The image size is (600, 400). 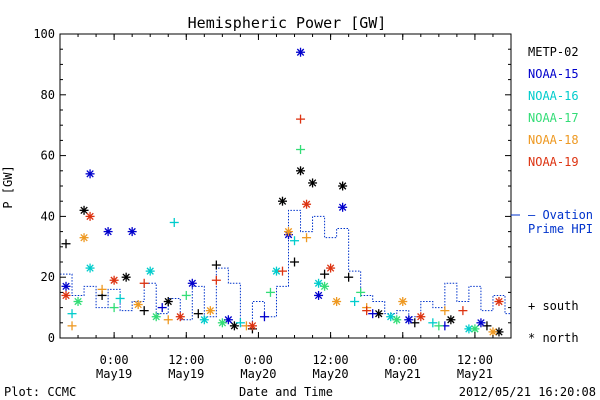 What do you see at coordinates (553, 52) in the screenshot?
I see `legend-entry: METP-02` at bounding box center [553, 52].